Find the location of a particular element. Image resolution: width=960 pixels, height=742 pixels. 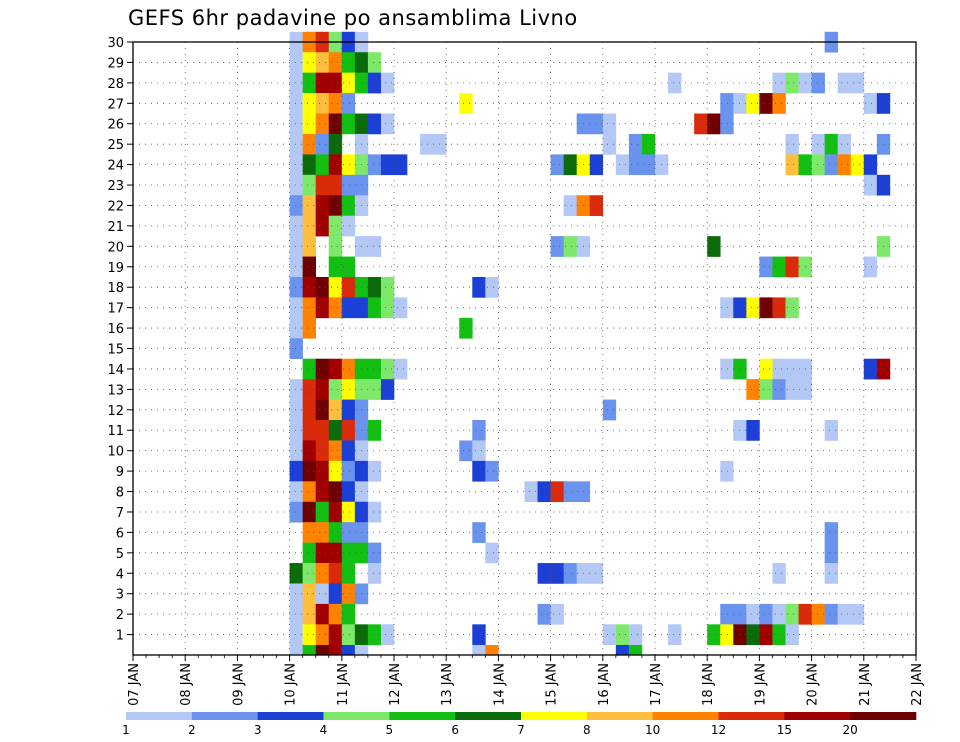

legend-label: 4 is located at coordinates (324, 730).